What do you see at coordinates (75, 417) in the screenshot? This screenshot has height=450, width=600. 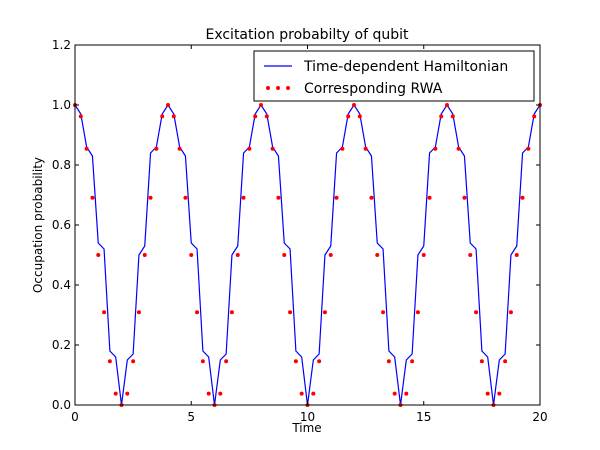 I see `x-tick-label: 0` at bounding box center [75, 417].